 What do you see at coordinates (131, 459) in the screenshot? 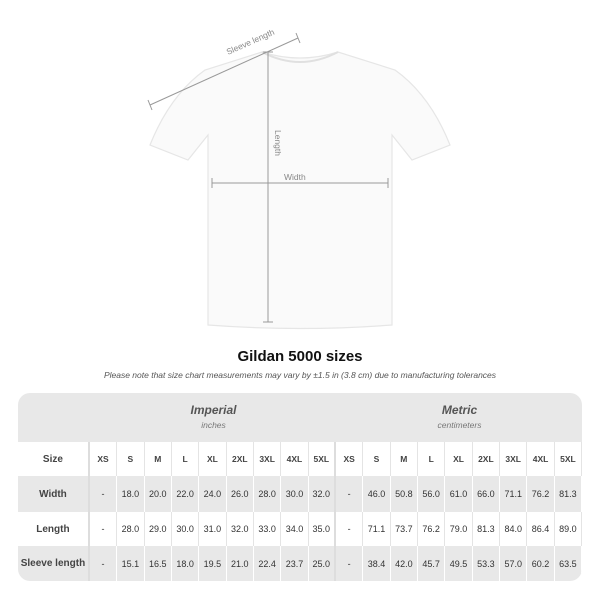
I see `size-imperial: S` at bounding box center [131, 459].